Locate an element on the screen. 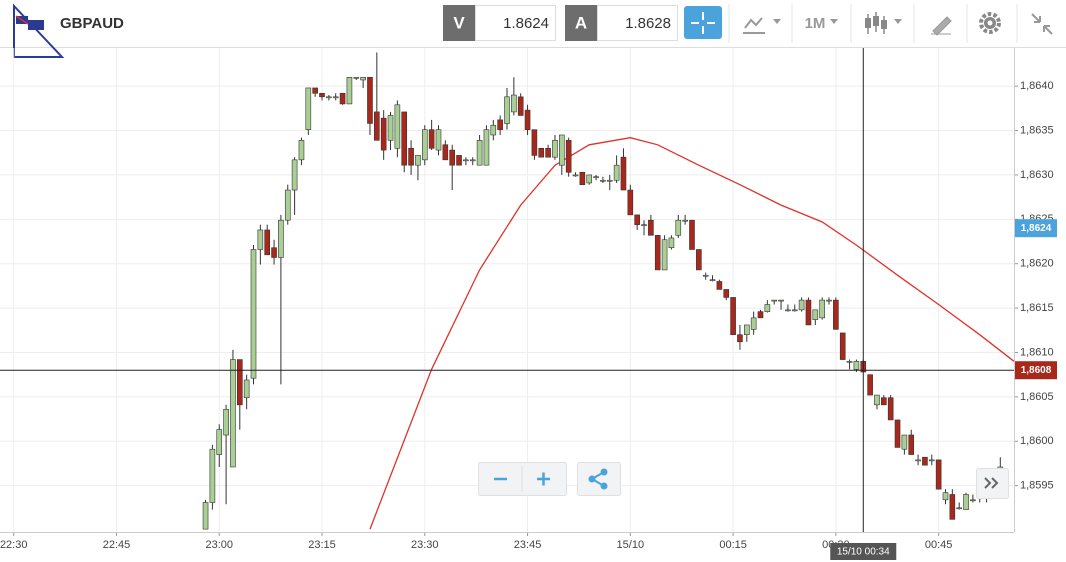 This screenshot has width=1066, height=562. y-tick-label: 1,8600 is located at coordinates (1037, 441).